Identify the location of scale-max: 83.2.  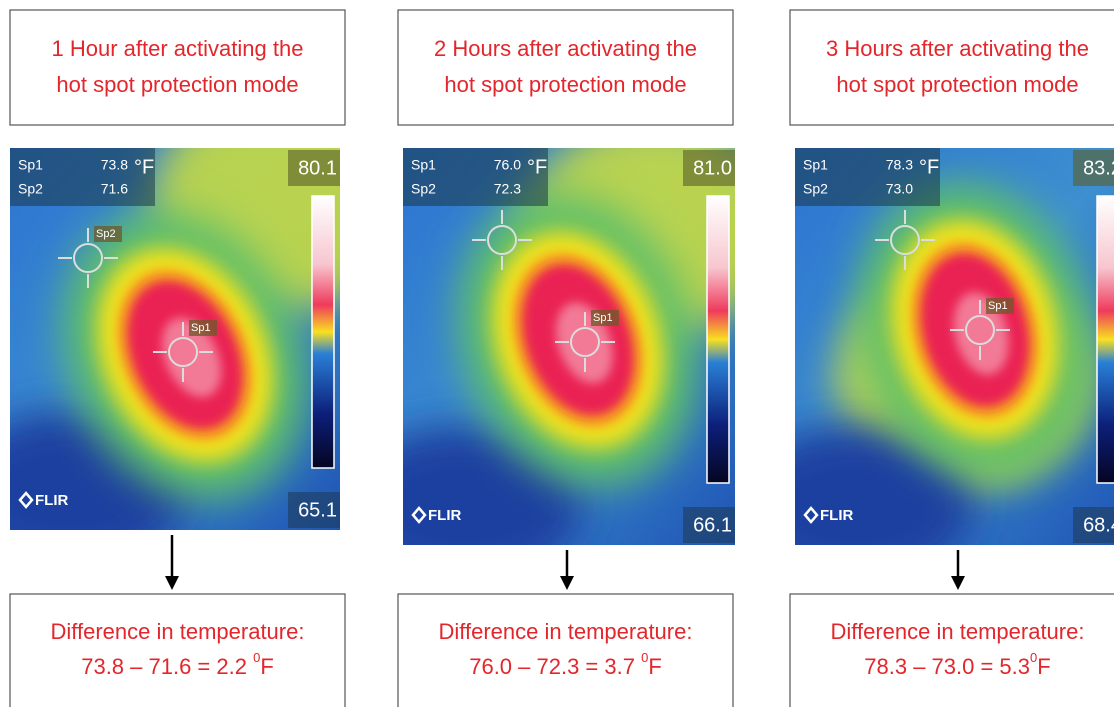
(1098, 168).